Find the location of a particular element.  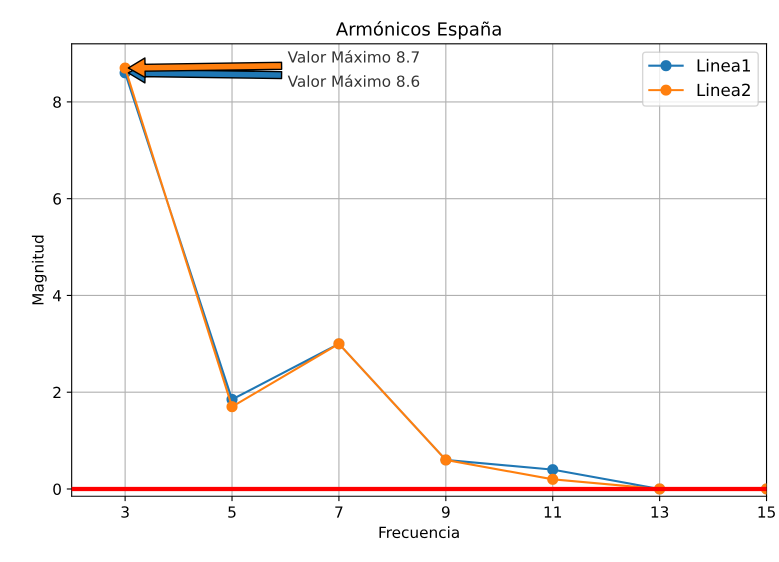

x-tick-label: 11 is located at coordinates (553, 512).